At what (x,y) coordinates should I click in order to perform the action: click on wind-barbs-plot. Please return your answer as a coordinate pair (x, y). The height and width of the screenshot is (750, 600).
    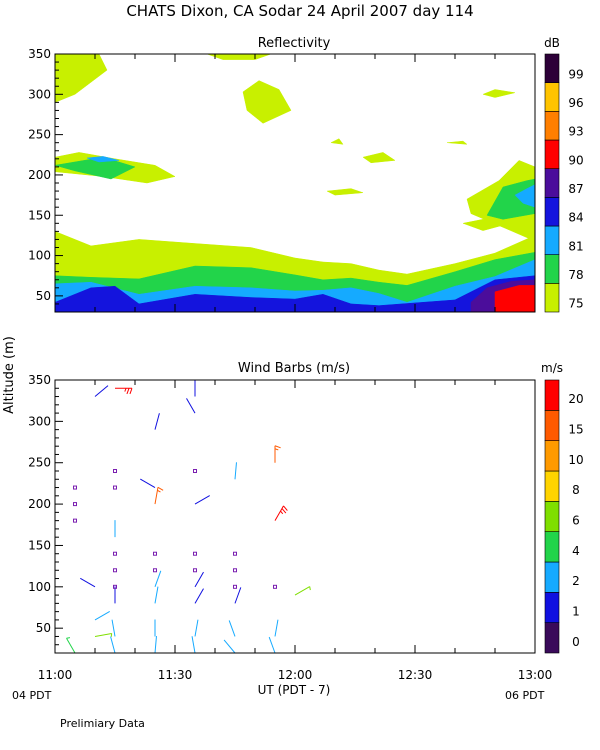
    Looking at the image, I should click on (188, 516).